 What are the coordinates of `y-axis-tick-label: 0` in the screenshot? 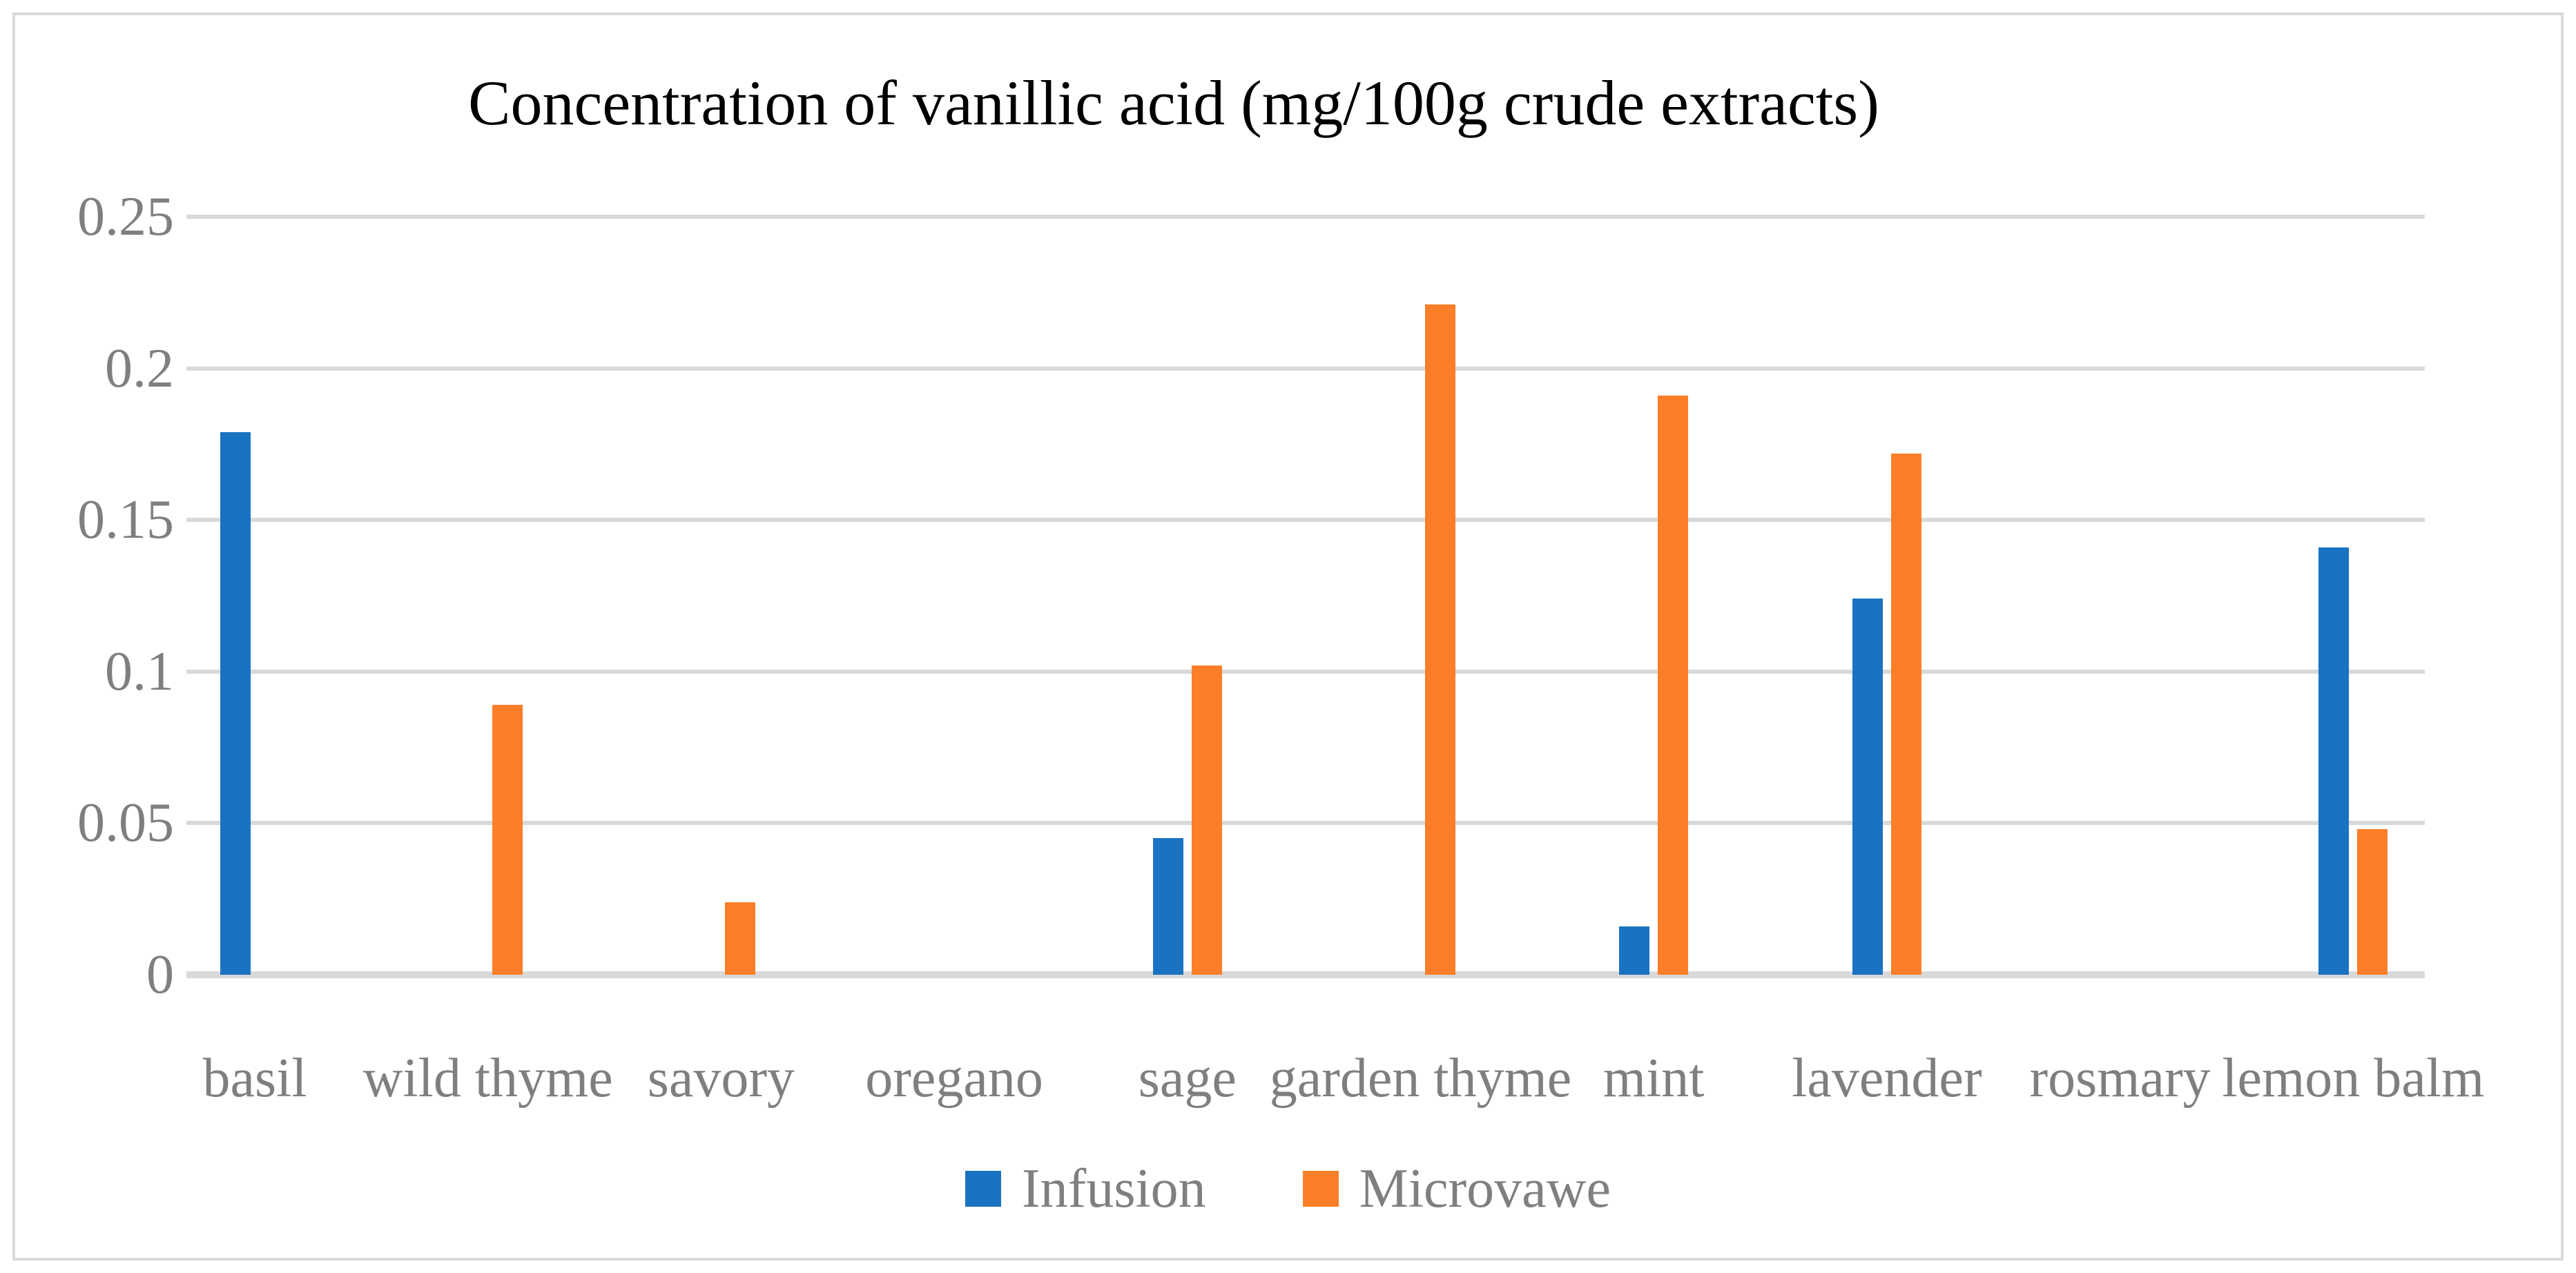 It's located at (160, 974).